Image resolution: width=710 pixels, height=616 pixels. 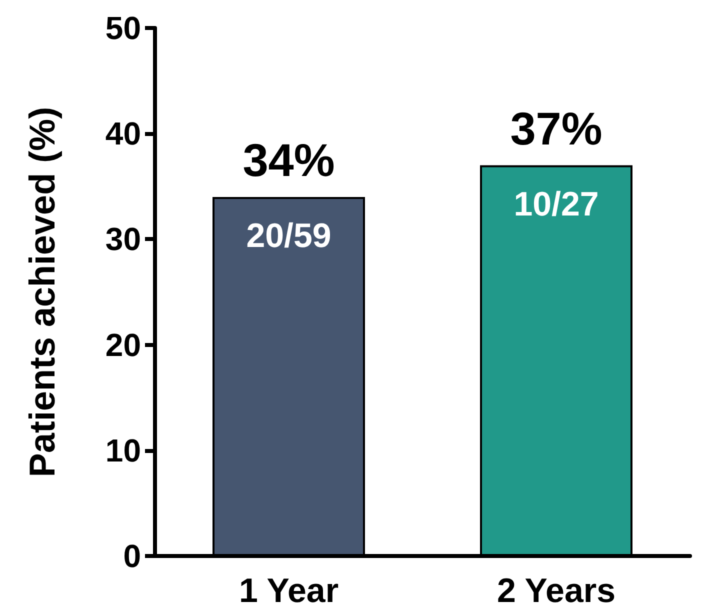 What do you see at coordinates (132, 556) in the screenshot?
I see `y-tick-label: 0` at bounding box center [132, 556].